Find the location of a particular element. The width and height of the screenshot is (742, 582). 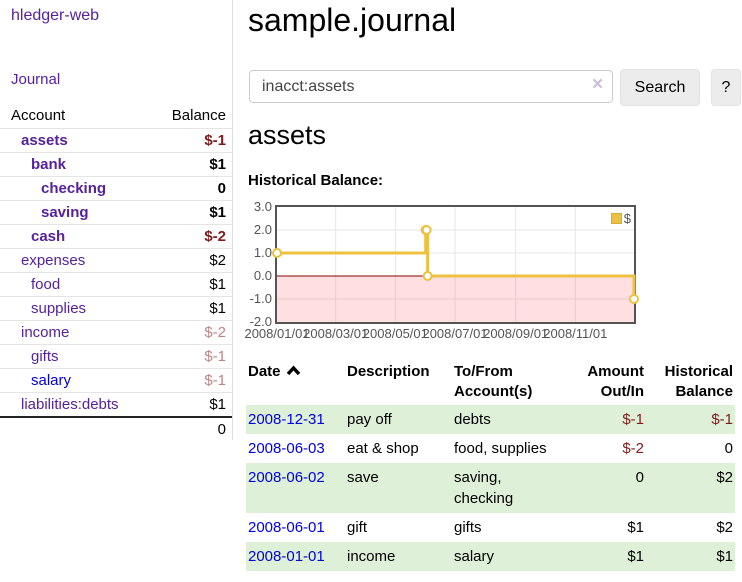

legend-label: $ is located at coordinates (627, 218).